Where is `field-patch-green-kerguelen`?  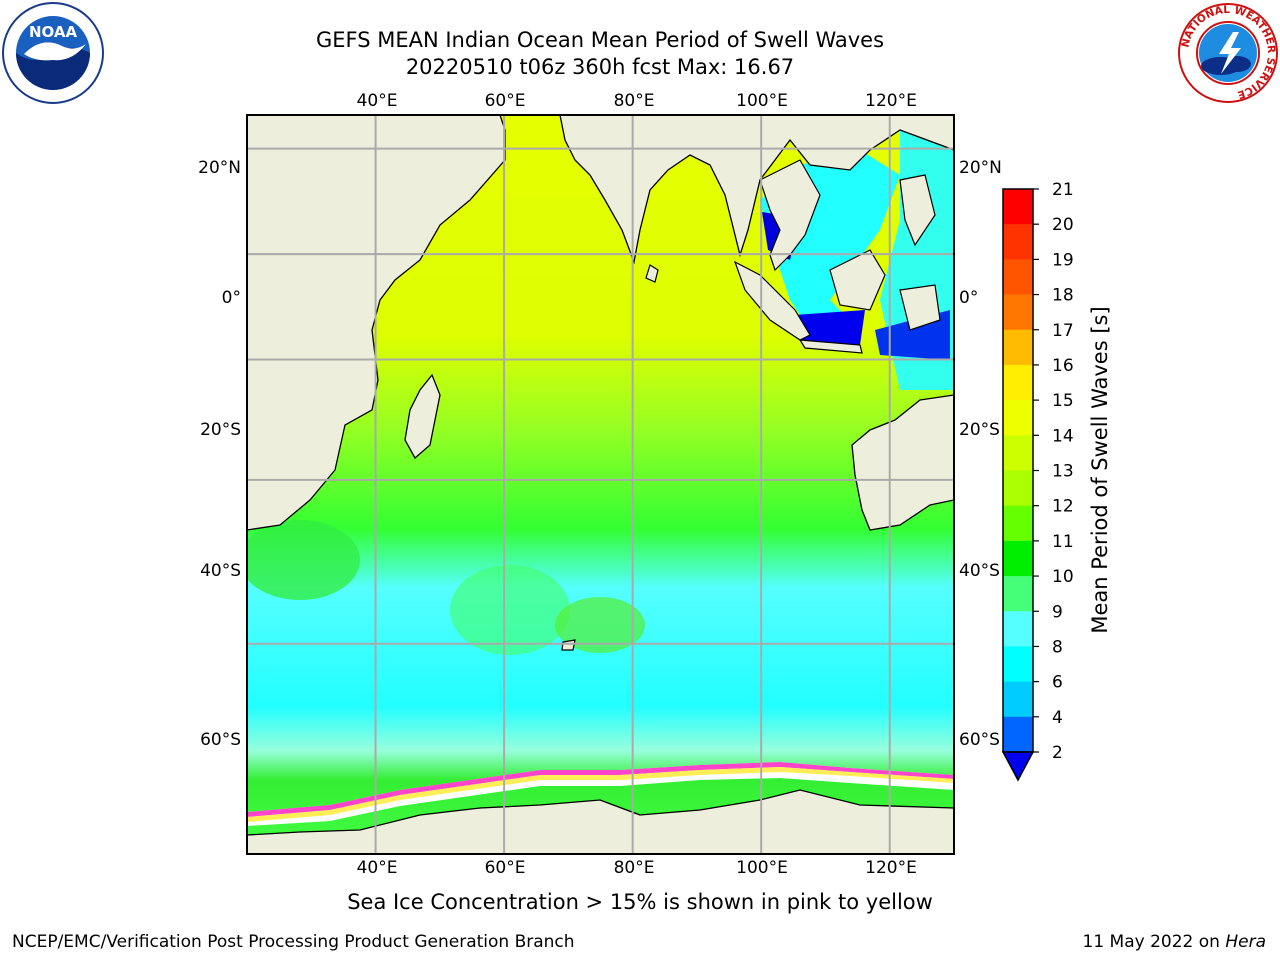 field-patch-green-kerguelen is located at coordinates (600, 625).